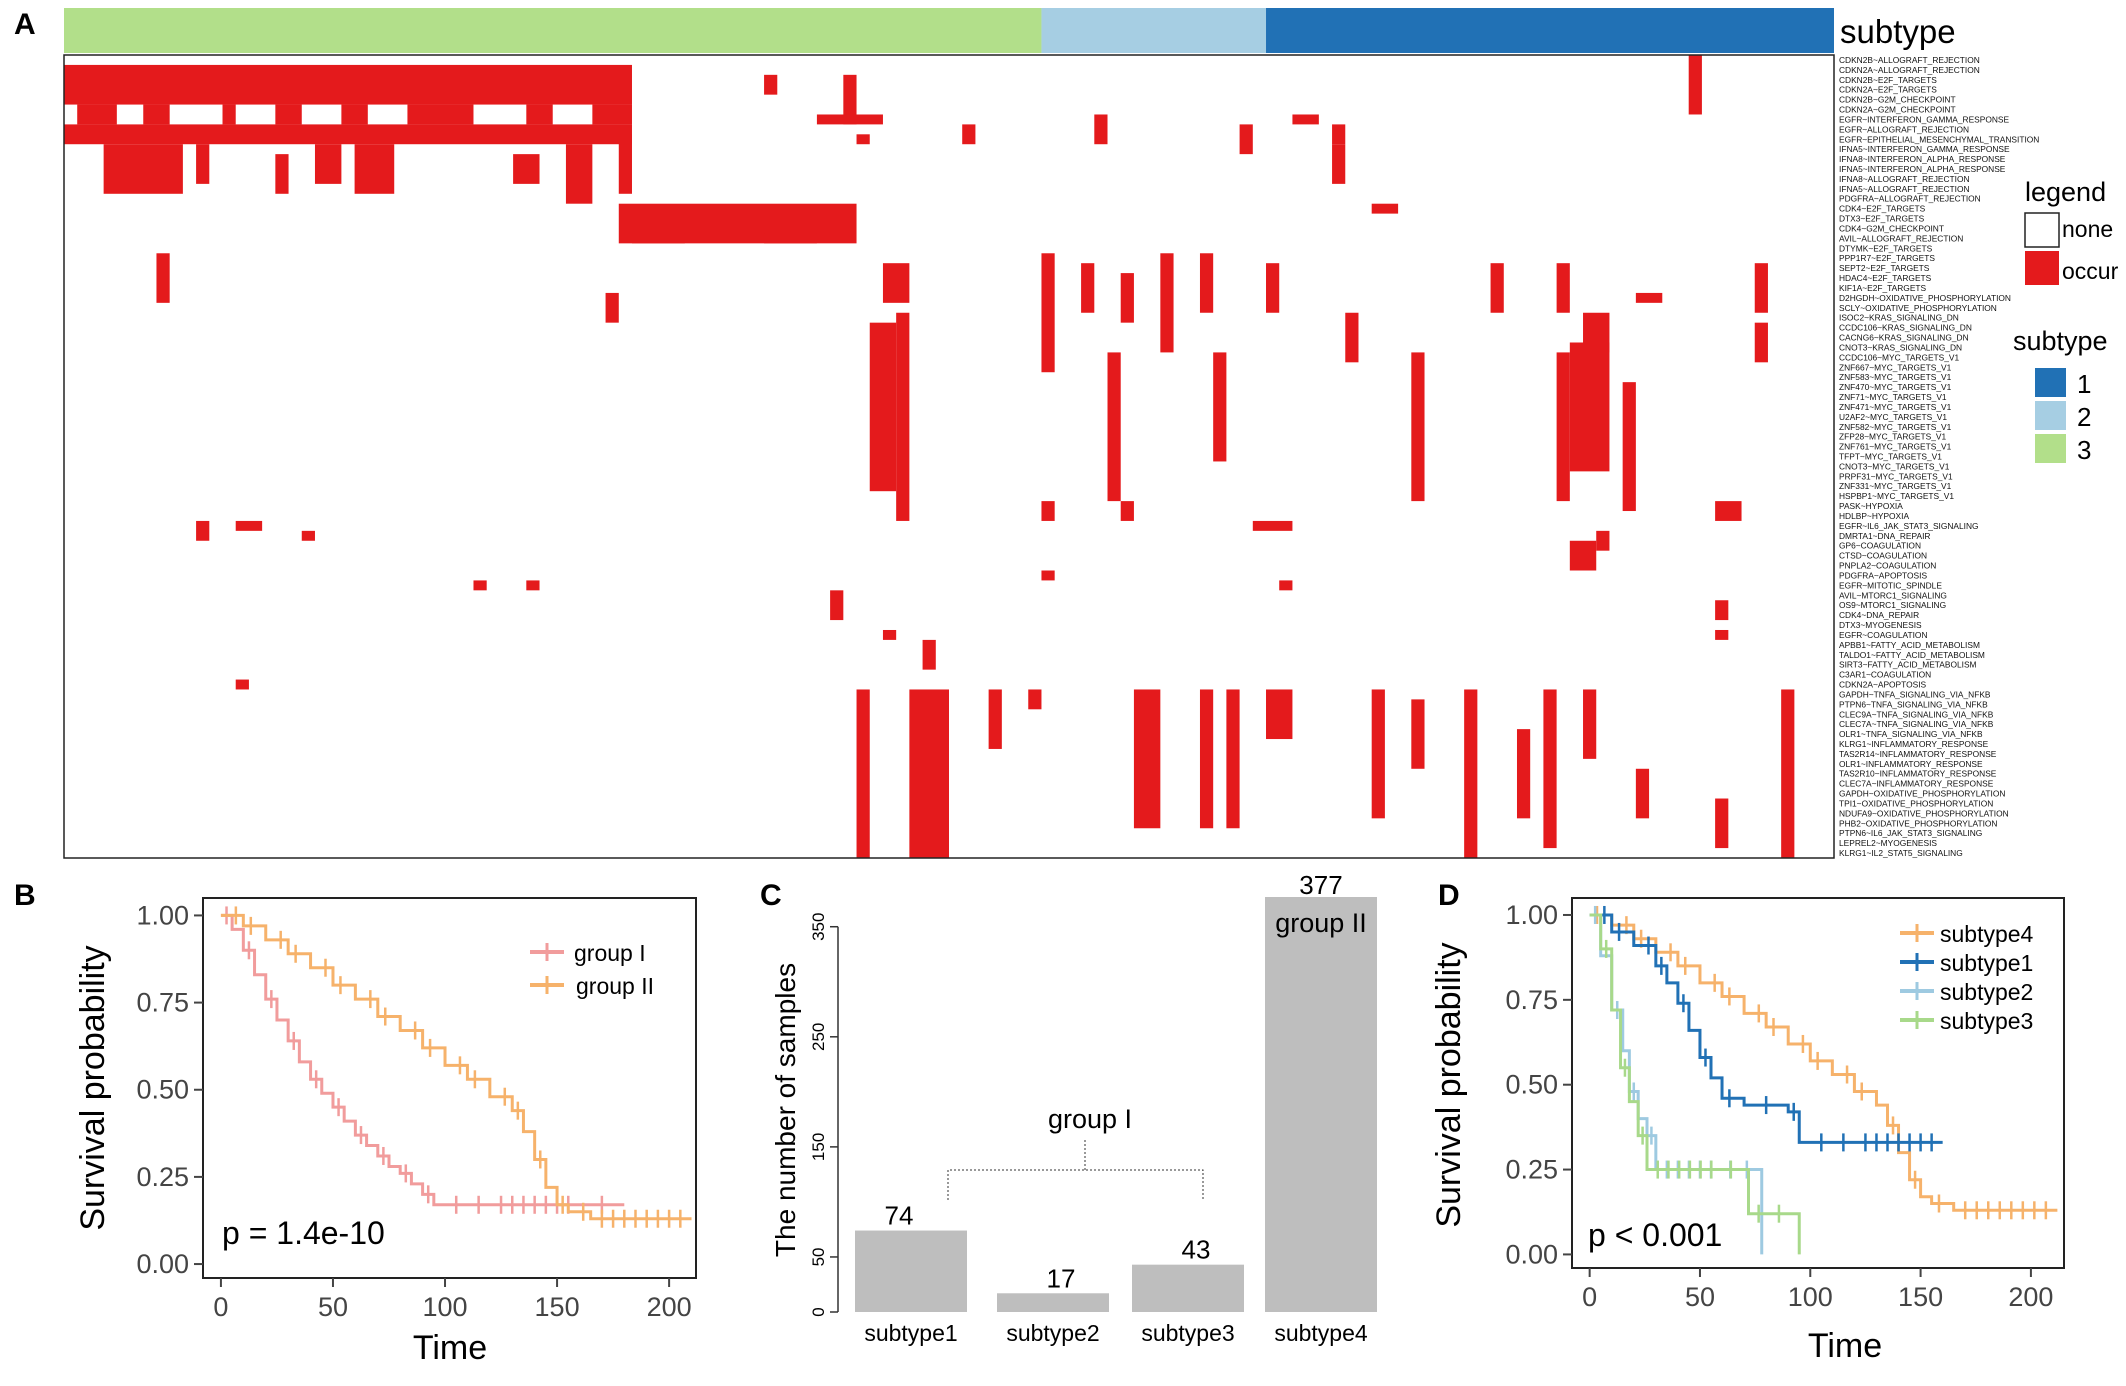  What do you see at coordinates (1884, 268) in the screenshot?
I see `heatmap-row-label: SEPT2~E2F_TARGETS` at bounding box center [1884, 268].